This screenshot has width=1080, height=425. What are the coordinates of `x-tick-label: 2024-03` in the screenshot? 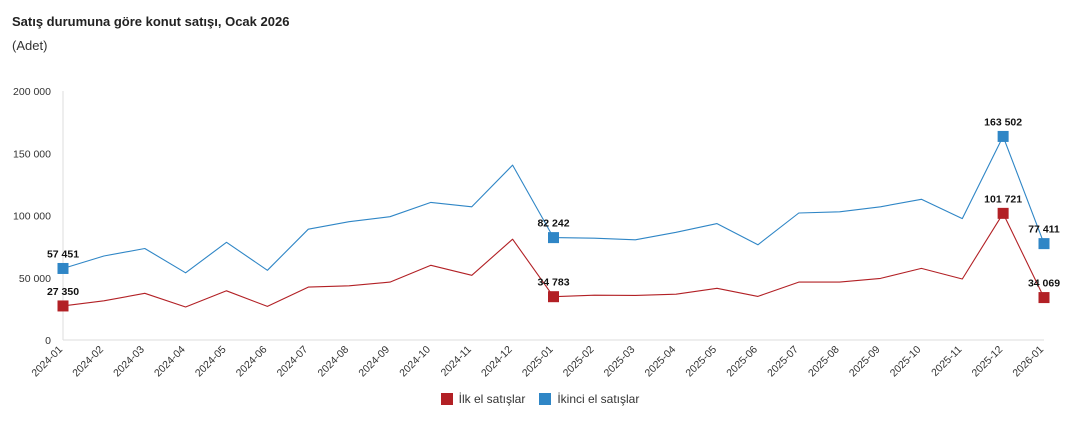 It's located at (129, 362).